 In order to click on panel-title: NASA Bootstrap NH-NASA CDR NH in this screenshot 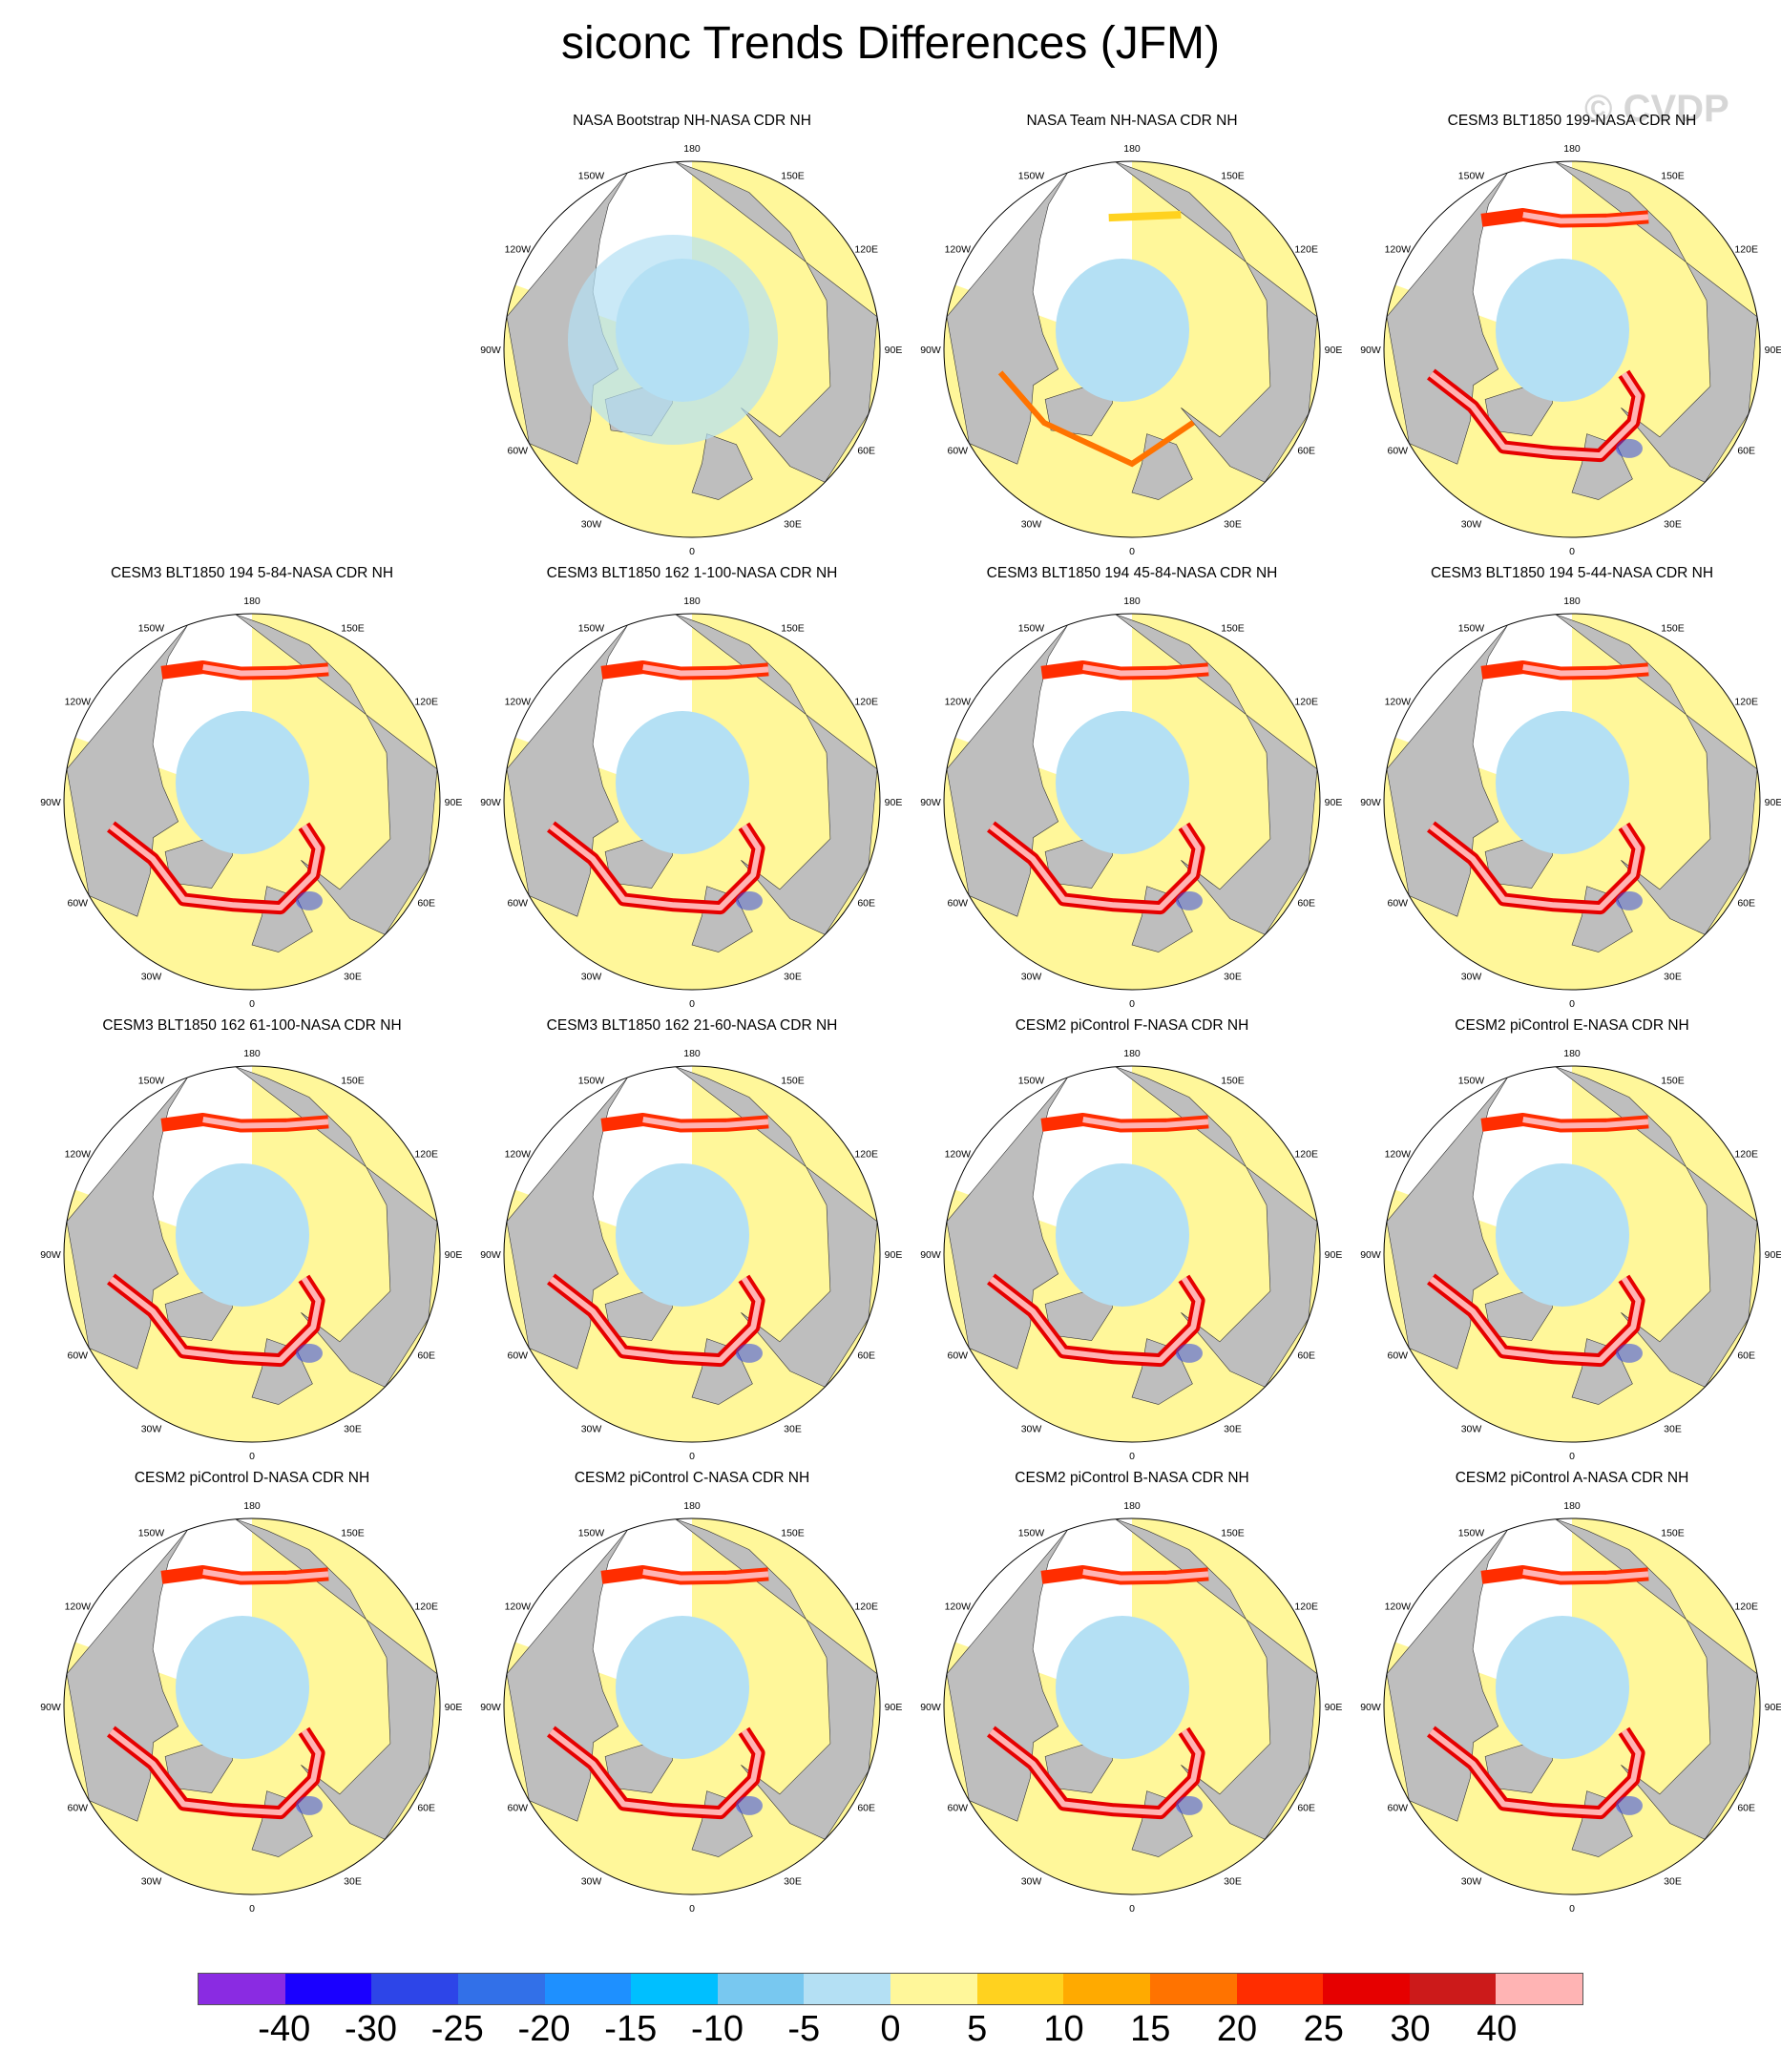, I will do `click(692, 121)`.